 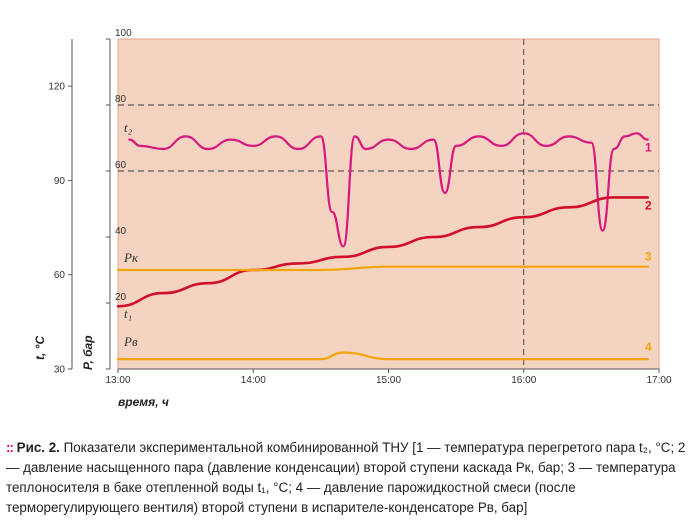 What do you see at coordinates (130, 341) in the screenshot?
I see `curve-label-pv: Pв` at bounding box center [130, 341].